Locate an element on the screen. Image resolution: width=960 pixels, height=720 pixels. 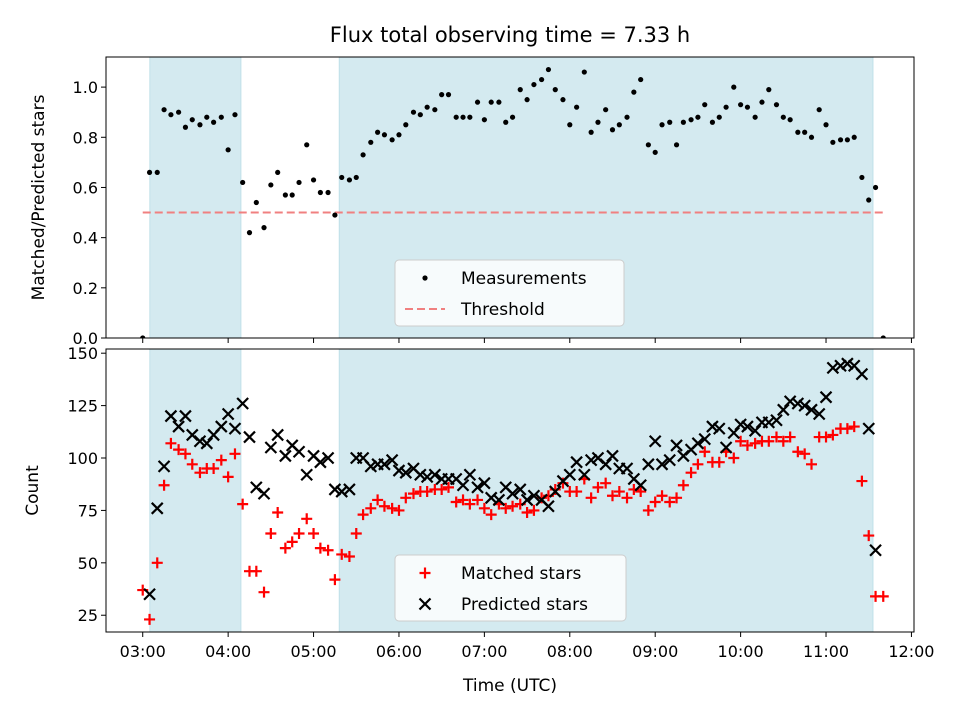
x-tick-label: 06:00 is located at coordinates (399, 651).